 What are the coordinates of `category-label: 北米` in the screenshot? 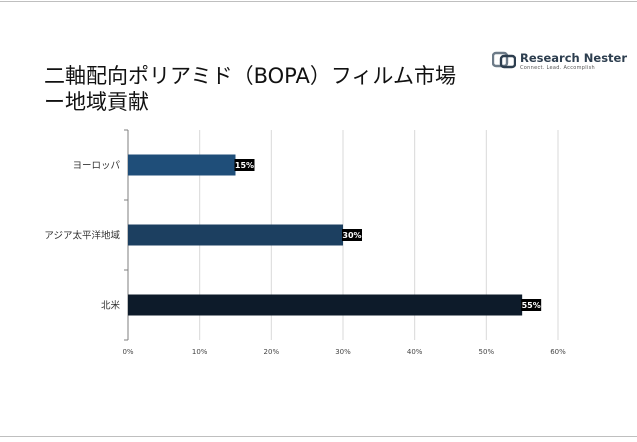 It's located at (111, 306).